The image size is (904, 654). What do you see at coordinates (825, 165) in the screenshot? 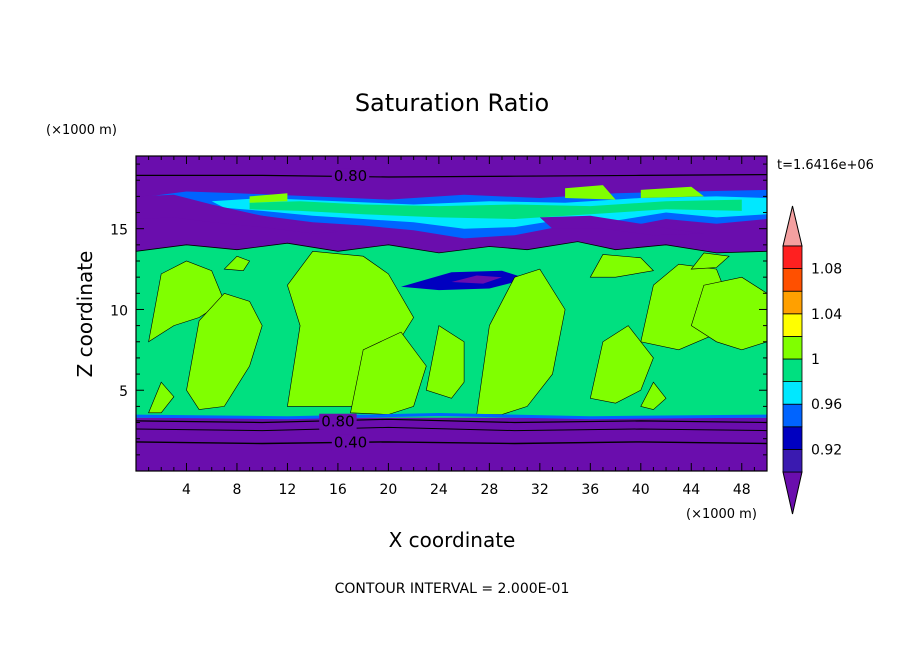
I see `time-label: t=1.6416e+06` at bounding box center [825, 165].